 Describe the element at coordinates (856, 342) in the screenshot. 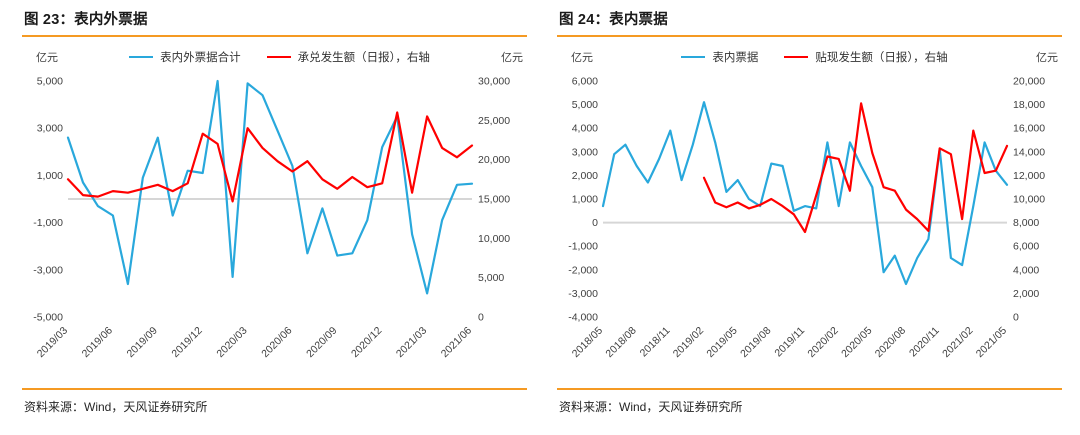

I see `x-axis-label: 2020/05` at that location.